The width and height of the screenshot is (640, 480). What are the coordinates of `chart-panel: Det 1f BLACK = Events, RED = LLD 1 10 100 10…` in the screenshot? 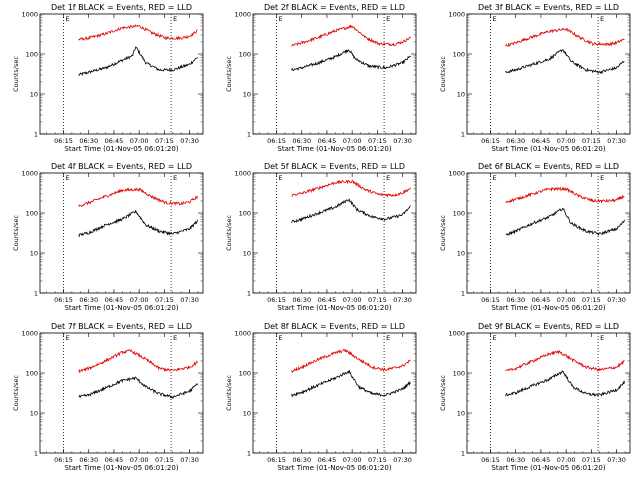 It's located at (108, 78).